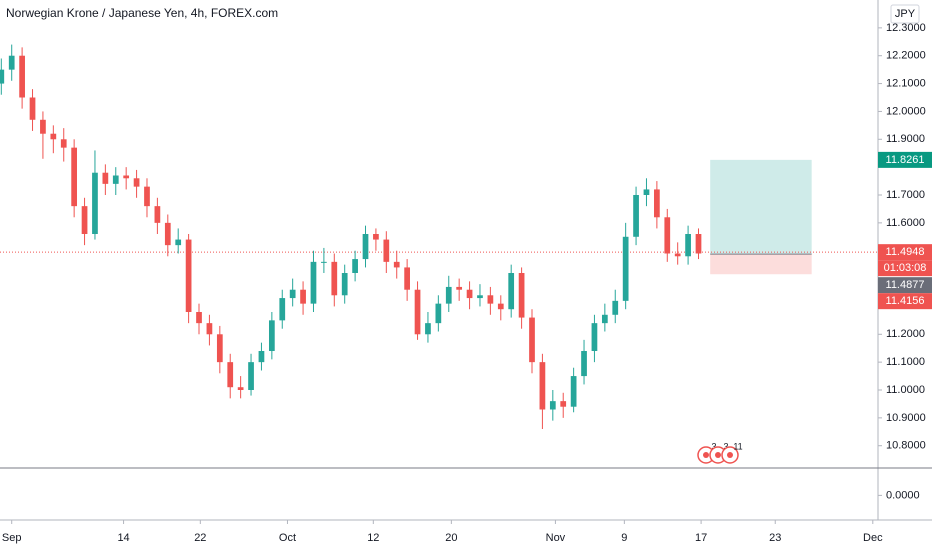 This screenshot has height=550, width=932. What do you see at coordinates (373, 538) in the screenshot?
I see `x-tick-label: 12` at bounding box center [373, 538].